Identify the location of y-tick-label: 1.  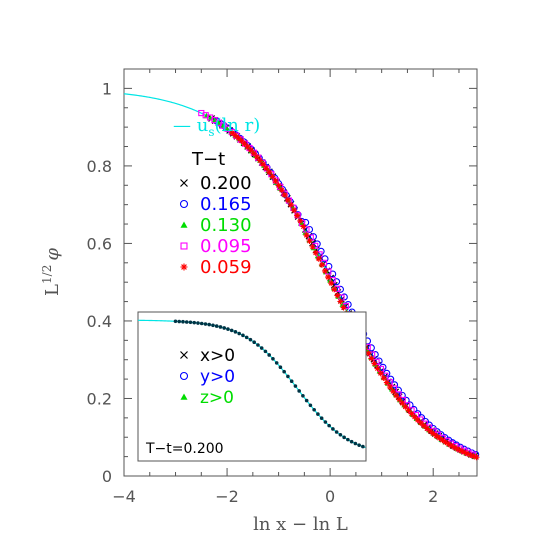
(107, 88).